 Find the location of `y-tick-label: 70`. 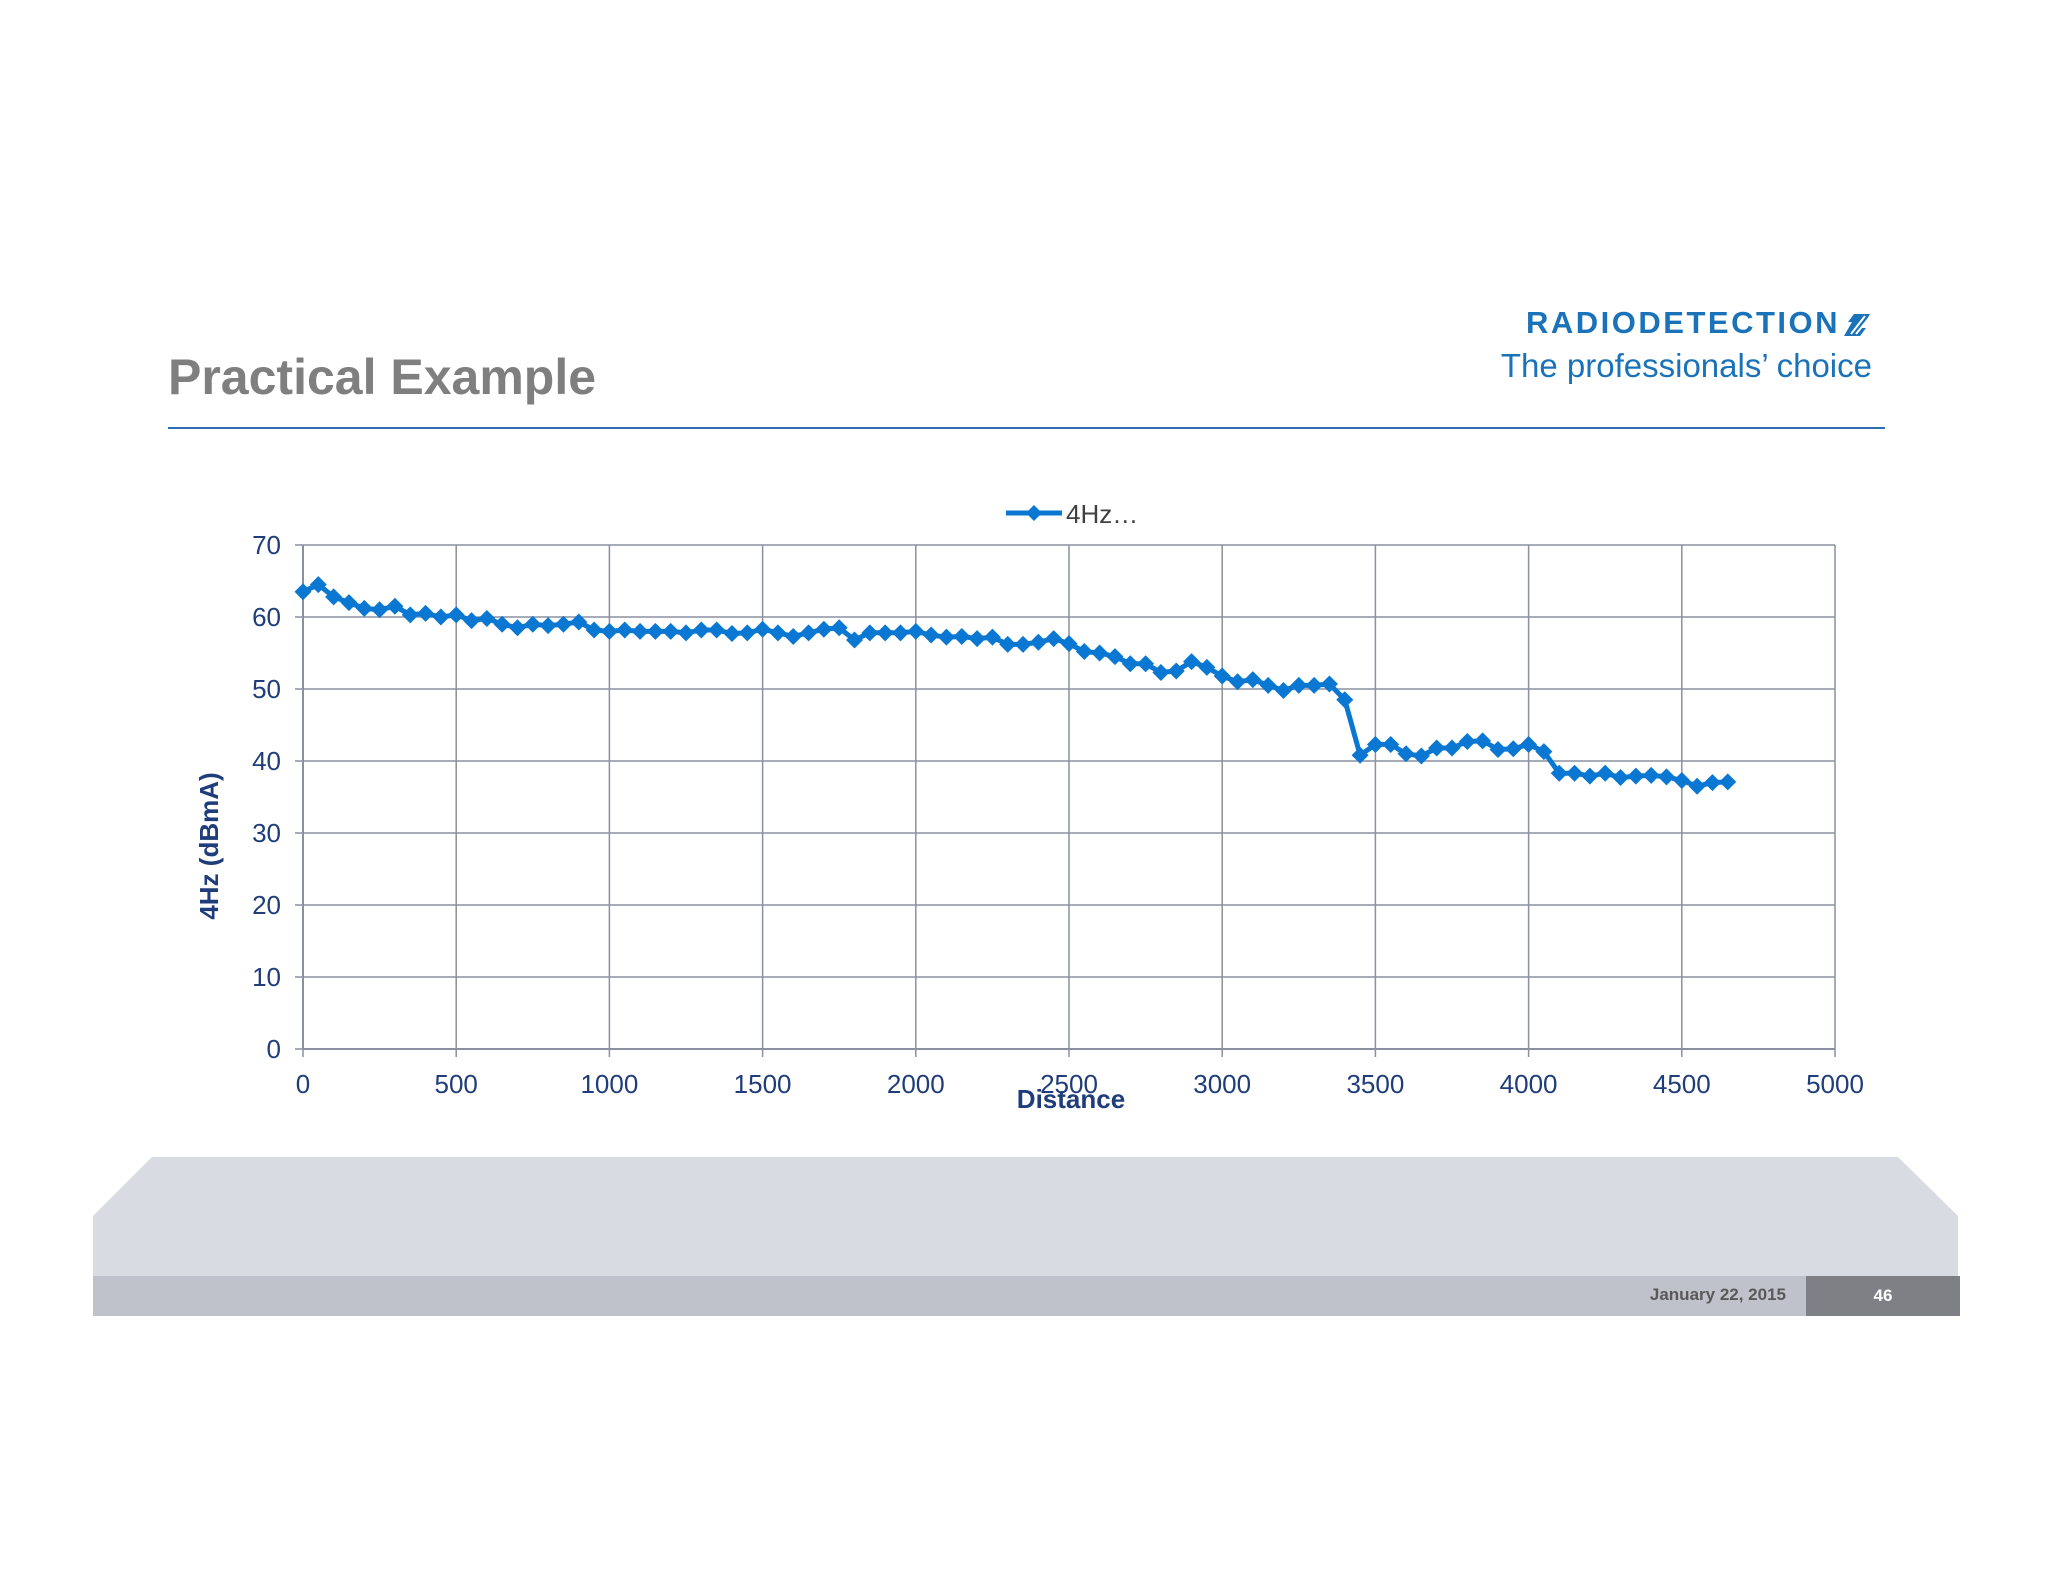

y-tick-label: 70 is located at coordinates (266, 545).